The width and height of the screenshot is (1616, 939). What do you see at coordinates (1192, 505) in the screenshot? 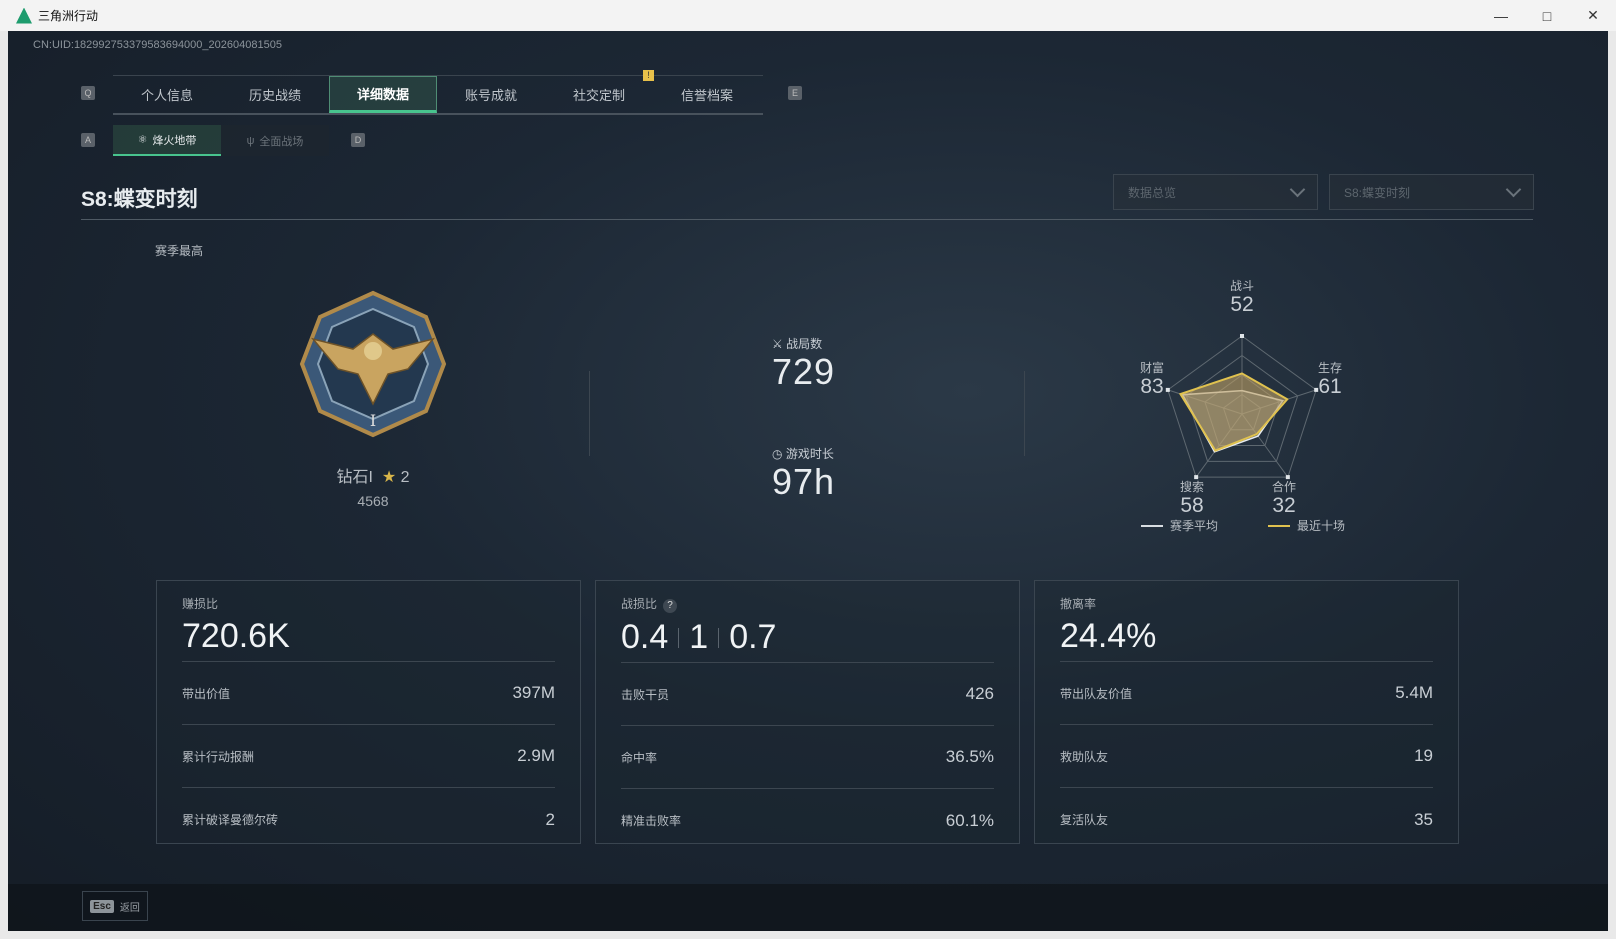
I see `axis-value-search: 58` at bounding box center [1192, 505].